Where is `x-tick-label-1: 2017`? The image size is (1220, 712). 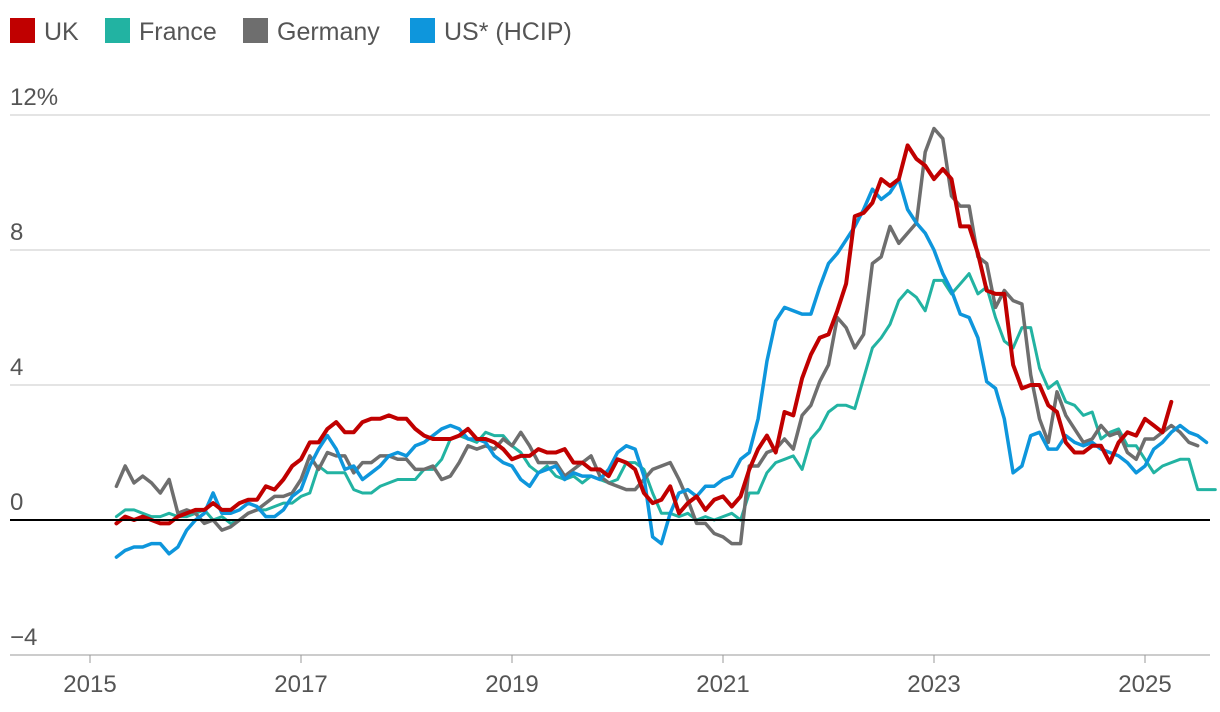
x-tick-label-1: 2017 is located at coordinates (300, 684).